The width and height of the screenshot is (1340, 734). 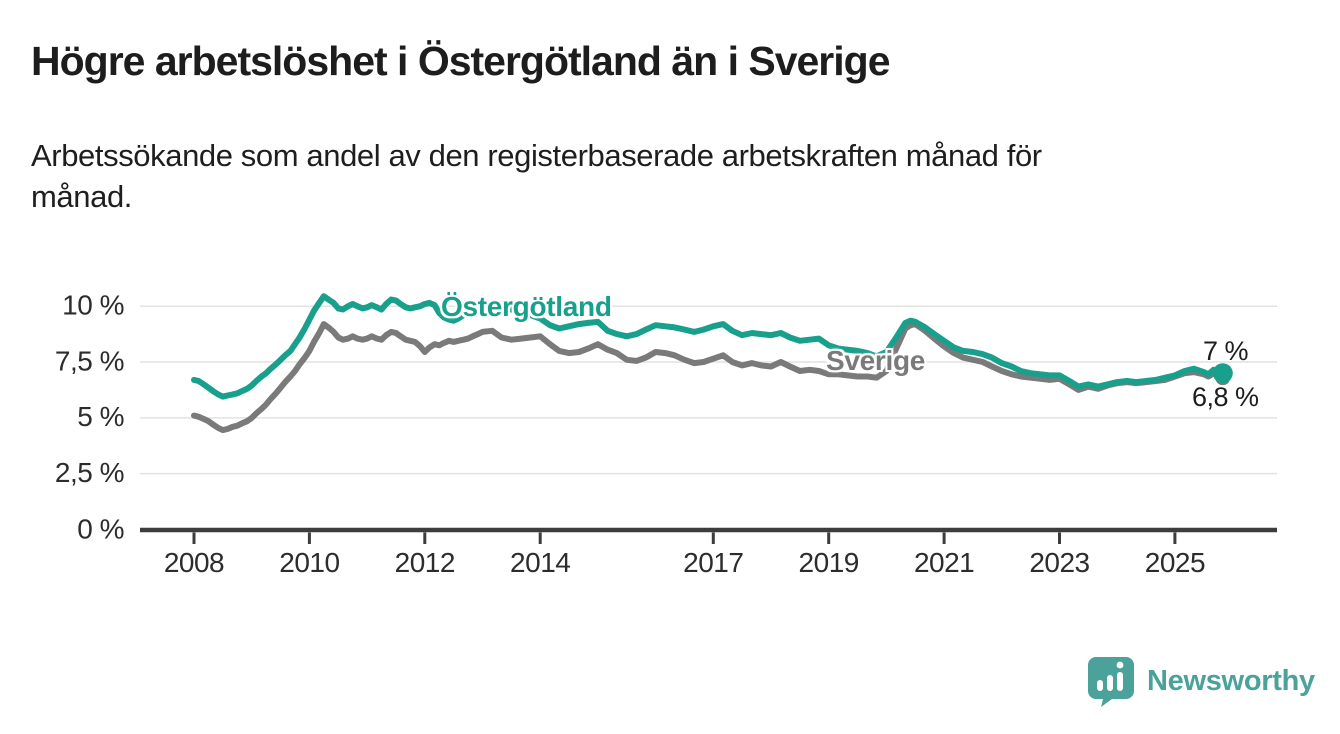 I want to click on x-tick-label: 2008, so click(x=194, y=562).